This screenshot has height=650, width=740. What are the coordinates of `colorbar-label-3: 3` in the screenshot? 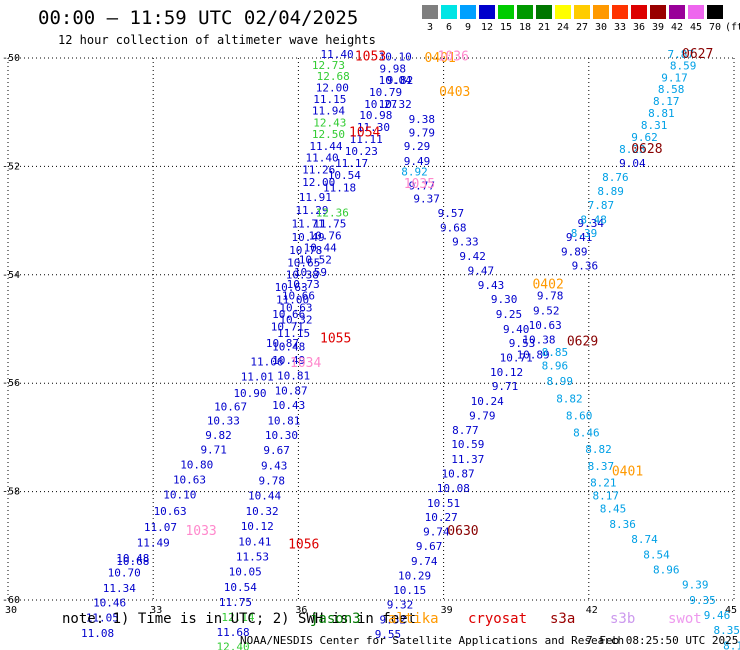 It's located at (430, 27).